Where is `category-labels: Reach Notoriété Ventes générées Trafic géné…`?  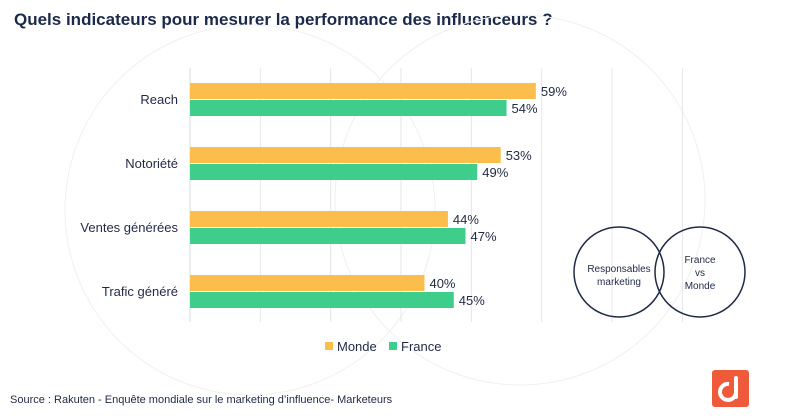 category-labels: Reach Notoriété Ventes générées Trafic géné… is located at coordinates (129, 195).